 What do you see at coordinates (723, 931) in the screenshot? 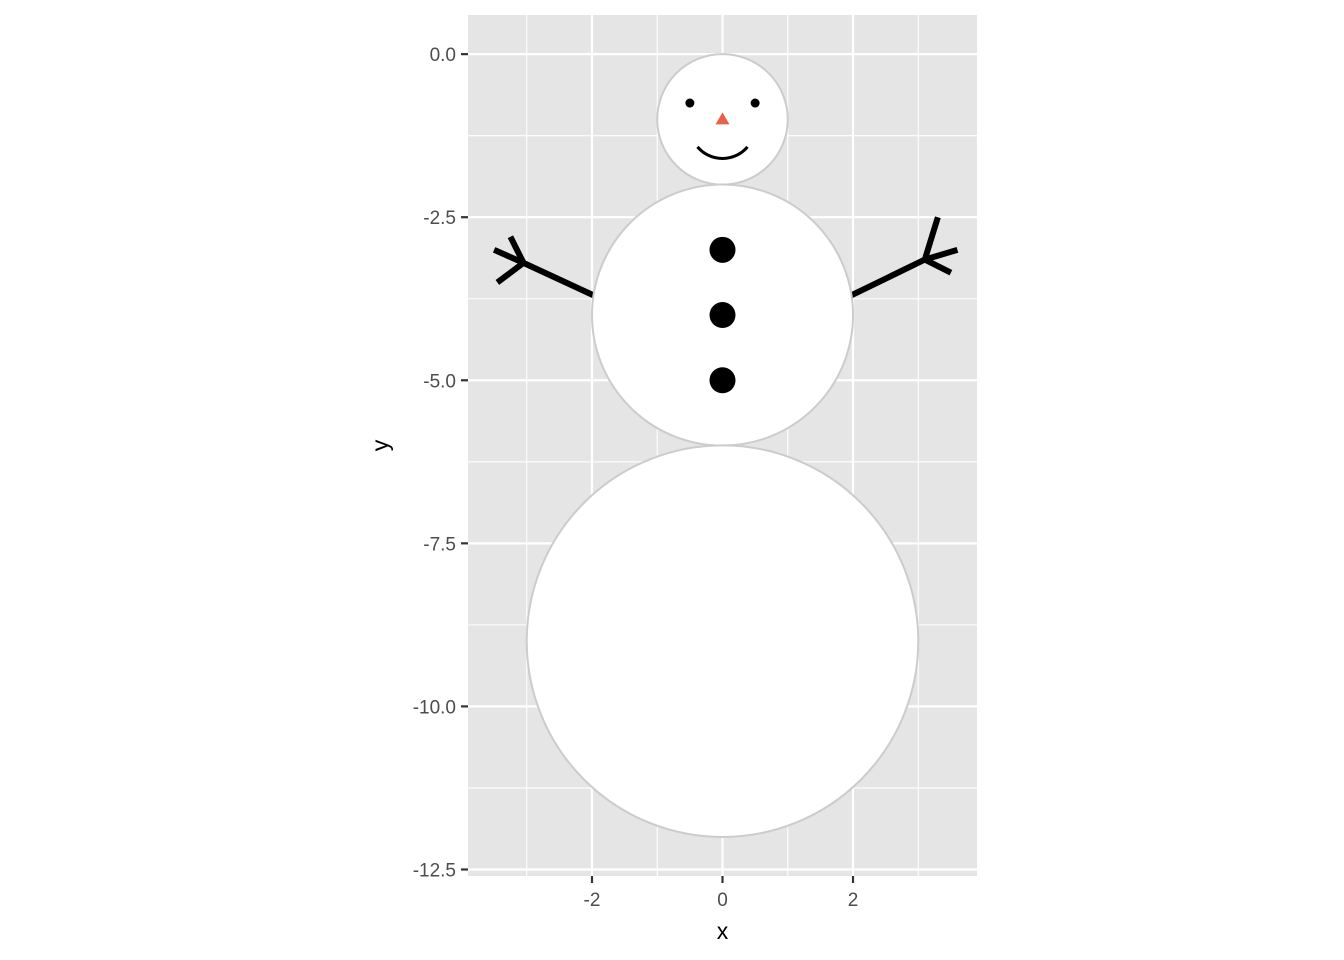
I see `x-axis-title: x` at bounding box center [723, 931].